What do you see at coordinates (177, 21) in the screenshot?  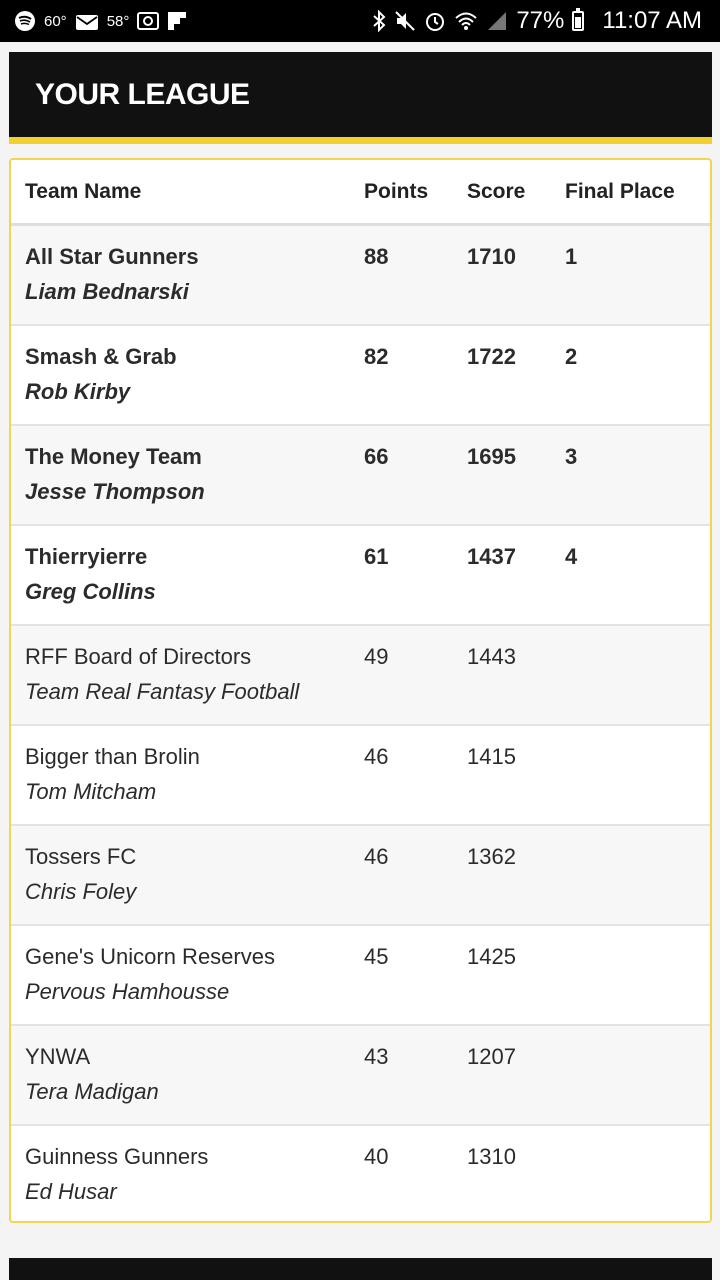 I see `flipboard-icon` at bounding box center [177, 21].